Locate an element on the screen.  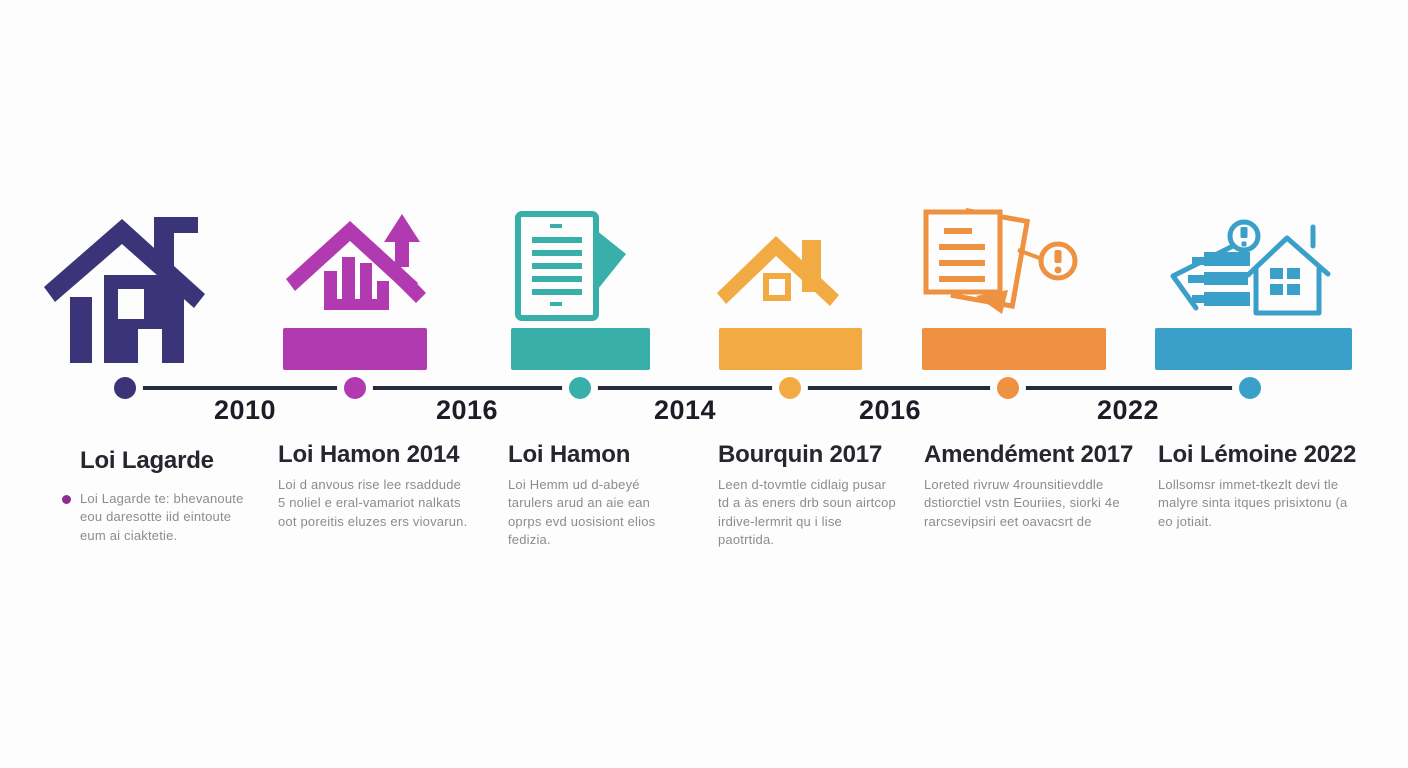
timeline-line is located at coordinates (688, 388).